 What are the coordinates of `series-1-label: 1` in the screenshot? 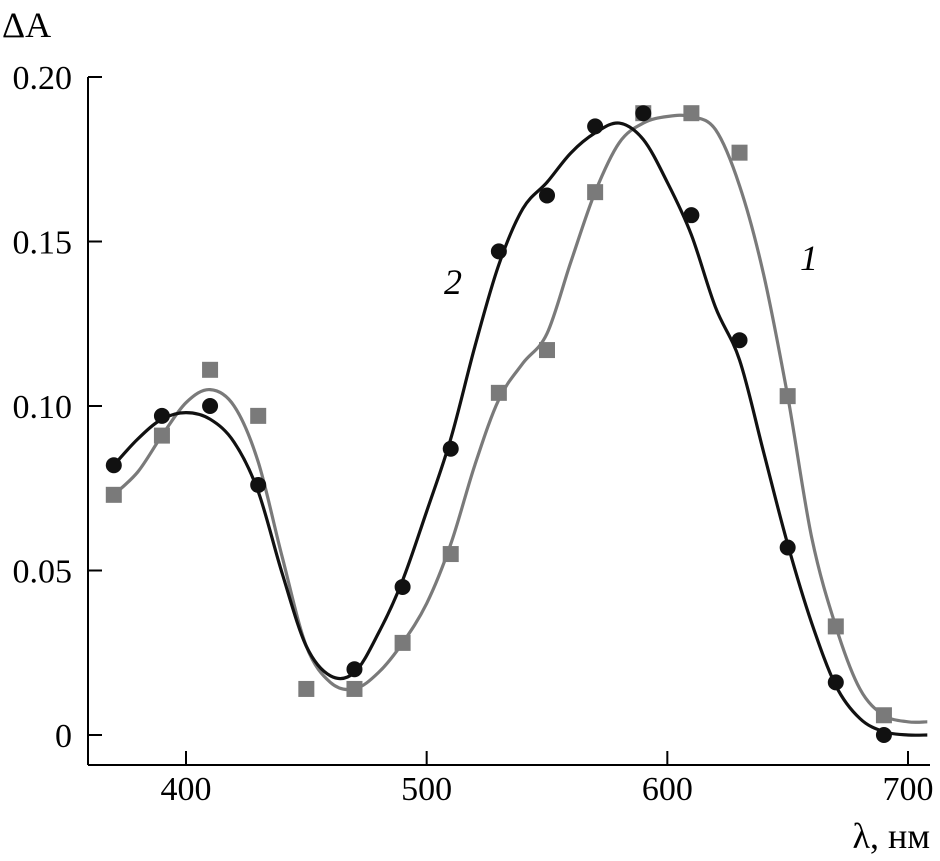 It's located at (809, 258).